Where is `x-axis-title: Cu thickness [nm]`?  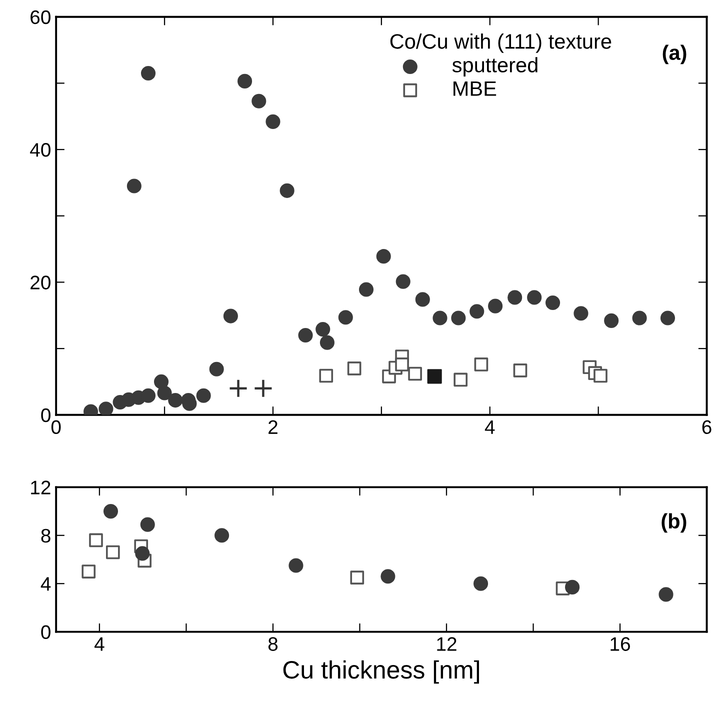
x-axis-title: Cu thickness [nm] is located at coordinates (381, 672).